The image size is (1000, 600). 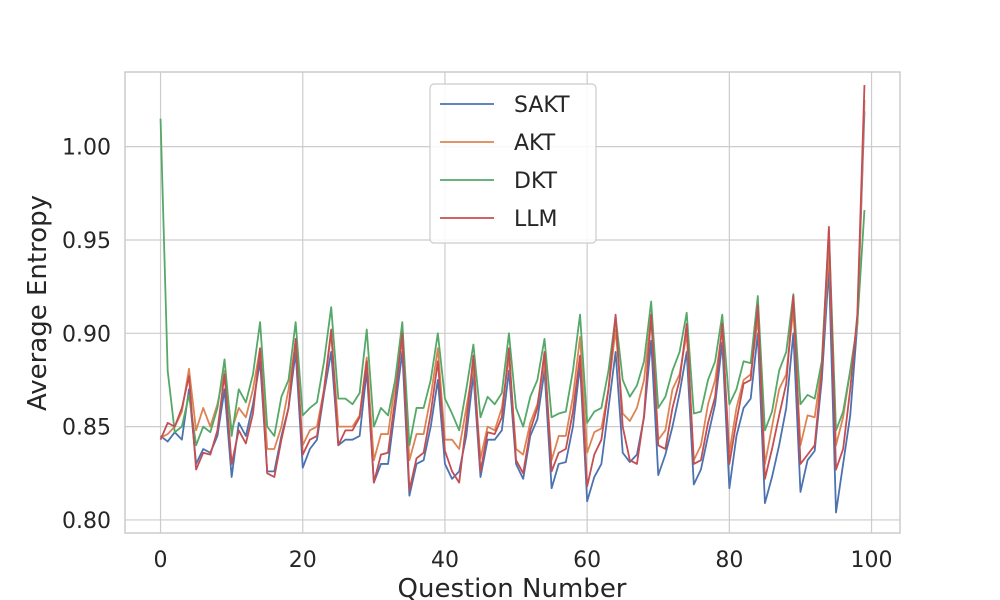 I want to click on y-tick-label: 0.90, so click(x=86, y=334).